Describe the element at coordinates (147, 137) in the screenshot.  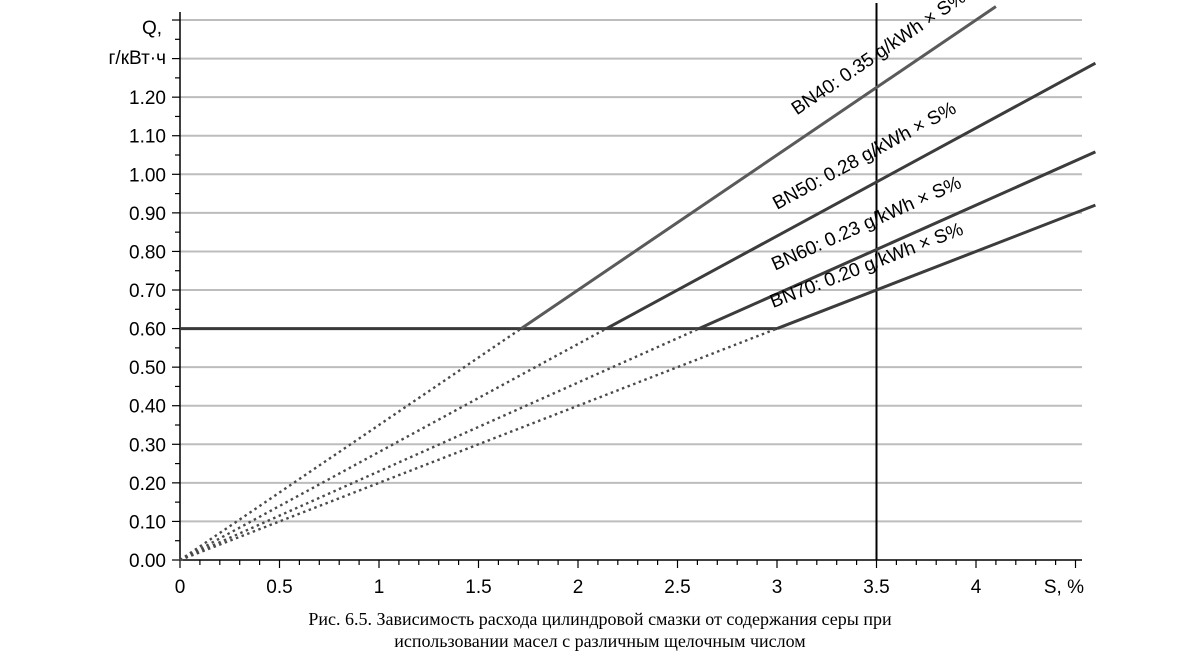
I see `y-tick-label: 1.10` at that location.